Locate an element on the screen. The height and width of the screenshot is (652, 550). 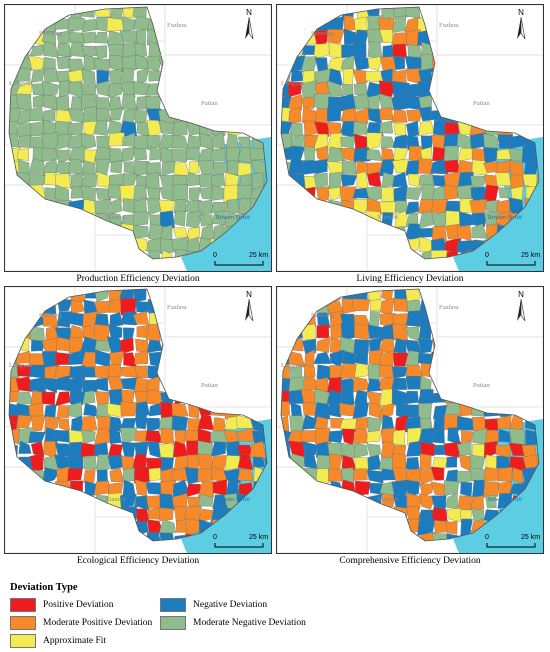
place-label: Xiamen is located at coordinates (387, 499).